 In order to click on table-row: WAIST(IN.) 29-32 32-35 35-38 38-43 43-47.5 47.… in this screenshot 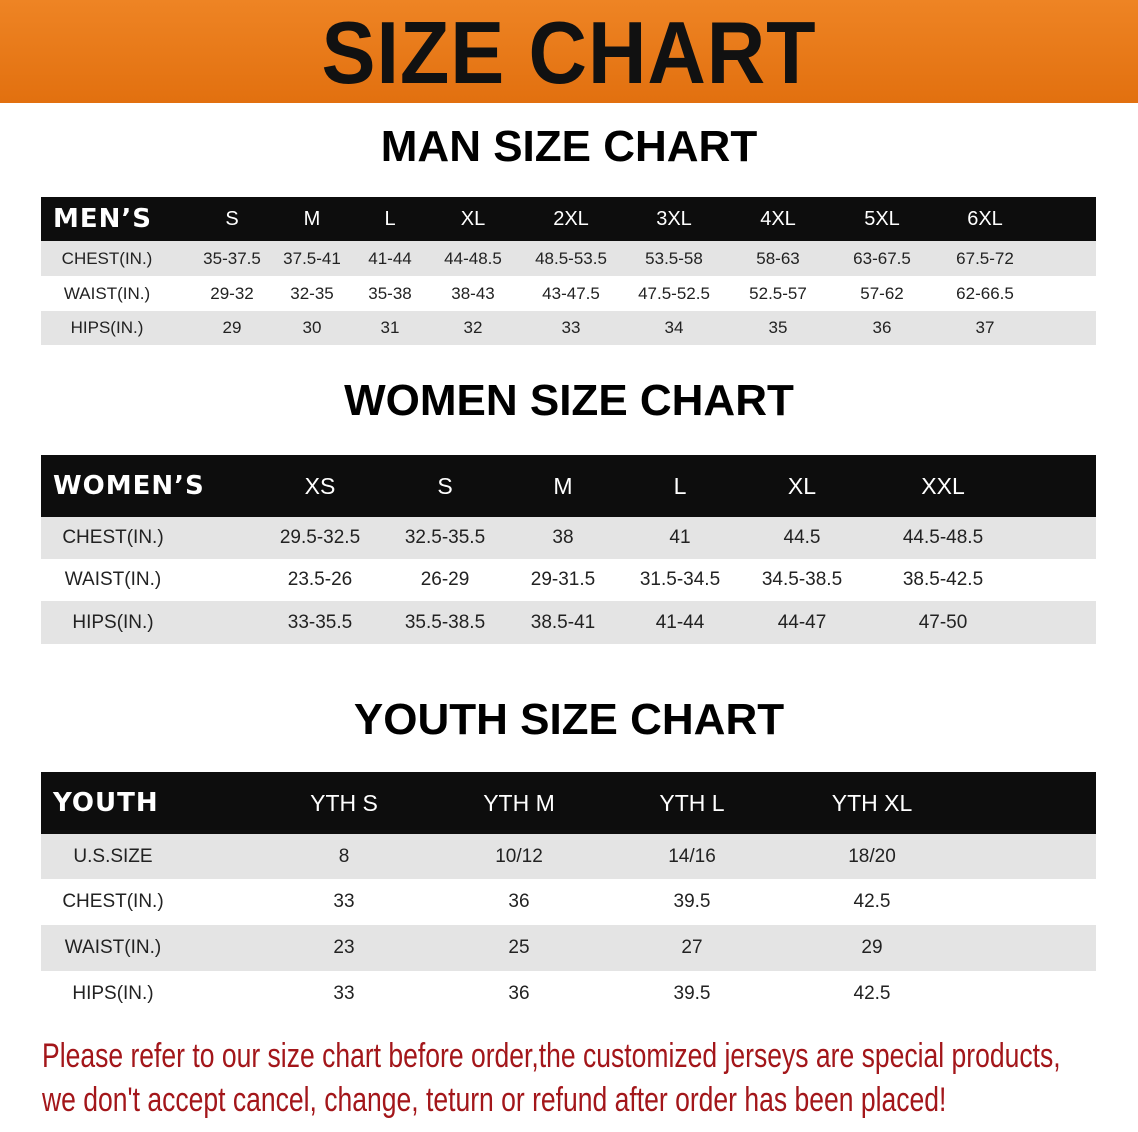, I will do `click(568, 293)`.